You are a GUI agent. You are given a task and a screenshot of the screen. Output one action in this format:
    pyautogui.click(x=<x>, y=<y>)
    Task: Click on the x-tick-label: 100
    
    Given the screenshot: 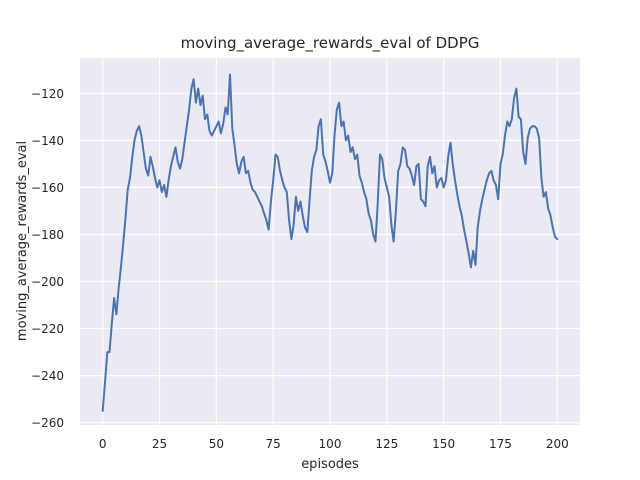 What is the action you would take?
    pyautogui.click(x=330, y=444)
    